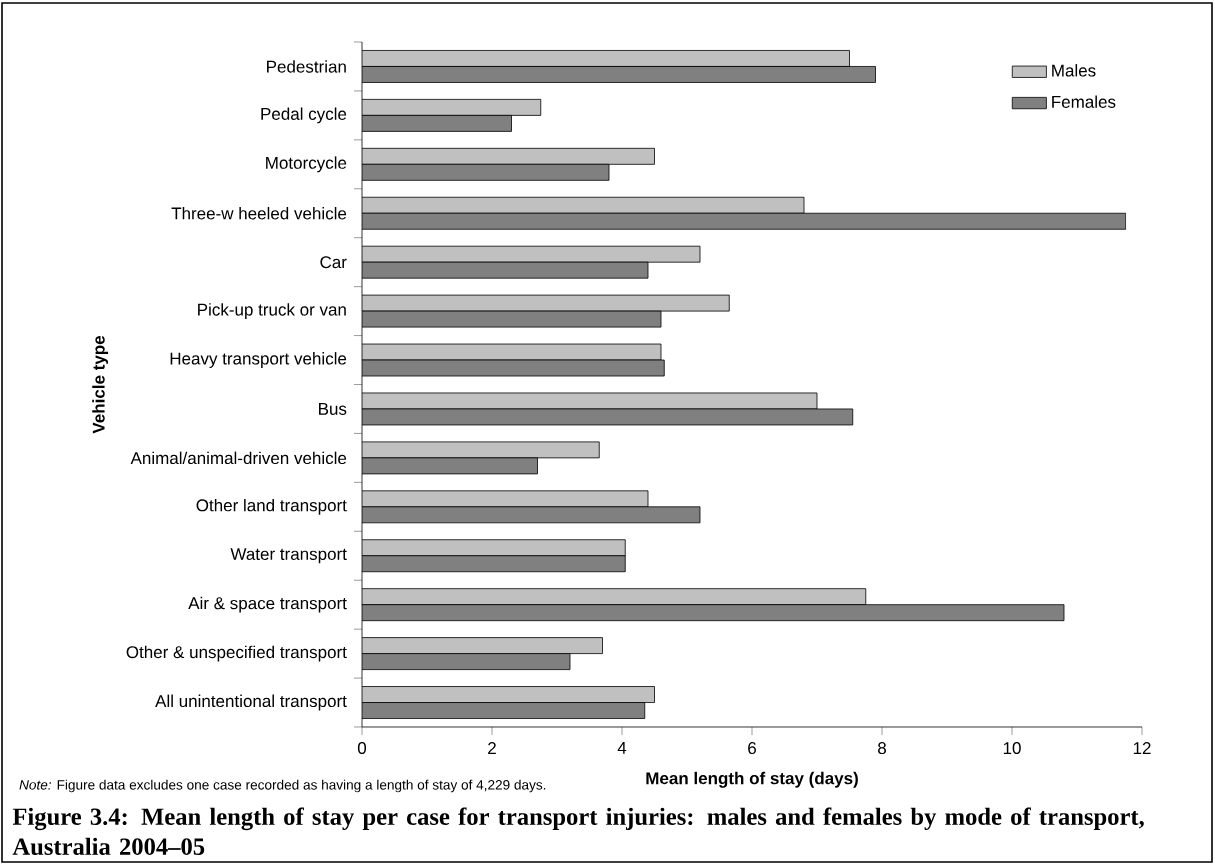 The width and height of the screenshot is (1215, 865). What do you see at coordinates (238, 458) in the screenshot?
I see `y-tick-label: Animal/animal-driven vehicle` at bounding box center [238, 458].